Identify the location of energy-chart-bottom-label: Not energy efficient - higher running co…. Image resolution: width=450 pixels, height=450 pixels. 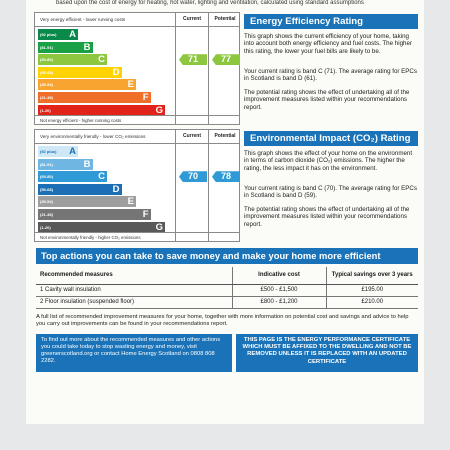
(137, 119).